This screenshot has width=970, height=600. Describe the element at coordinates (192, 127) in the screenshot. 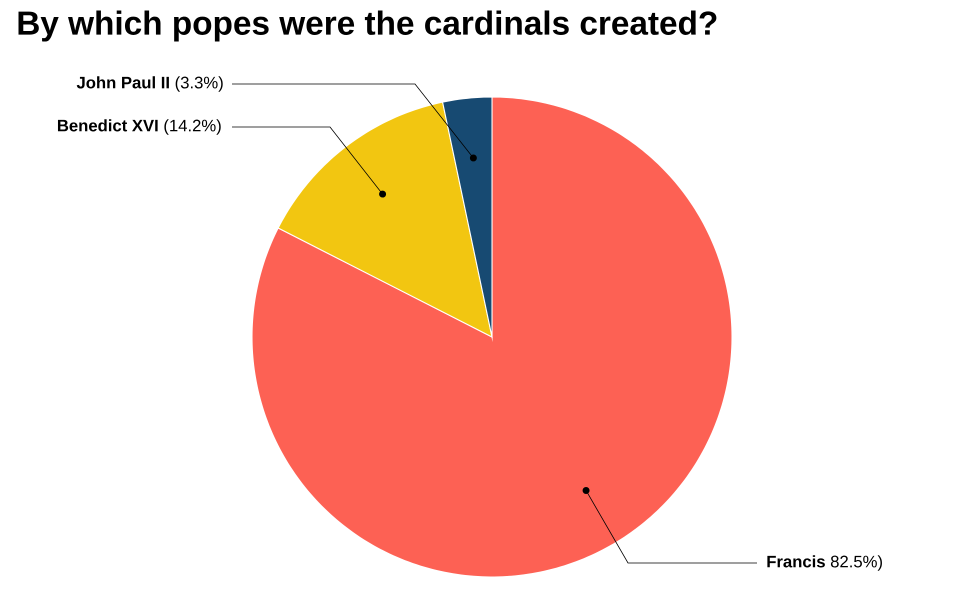

I see `data-label: (14.2%)` at that location.